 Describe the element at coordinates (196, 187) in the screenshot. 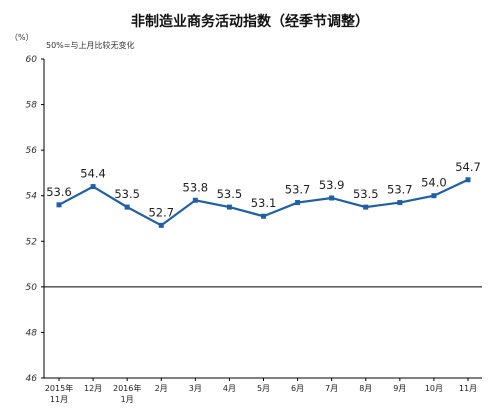

I see `data-label: 53.8` at that location.